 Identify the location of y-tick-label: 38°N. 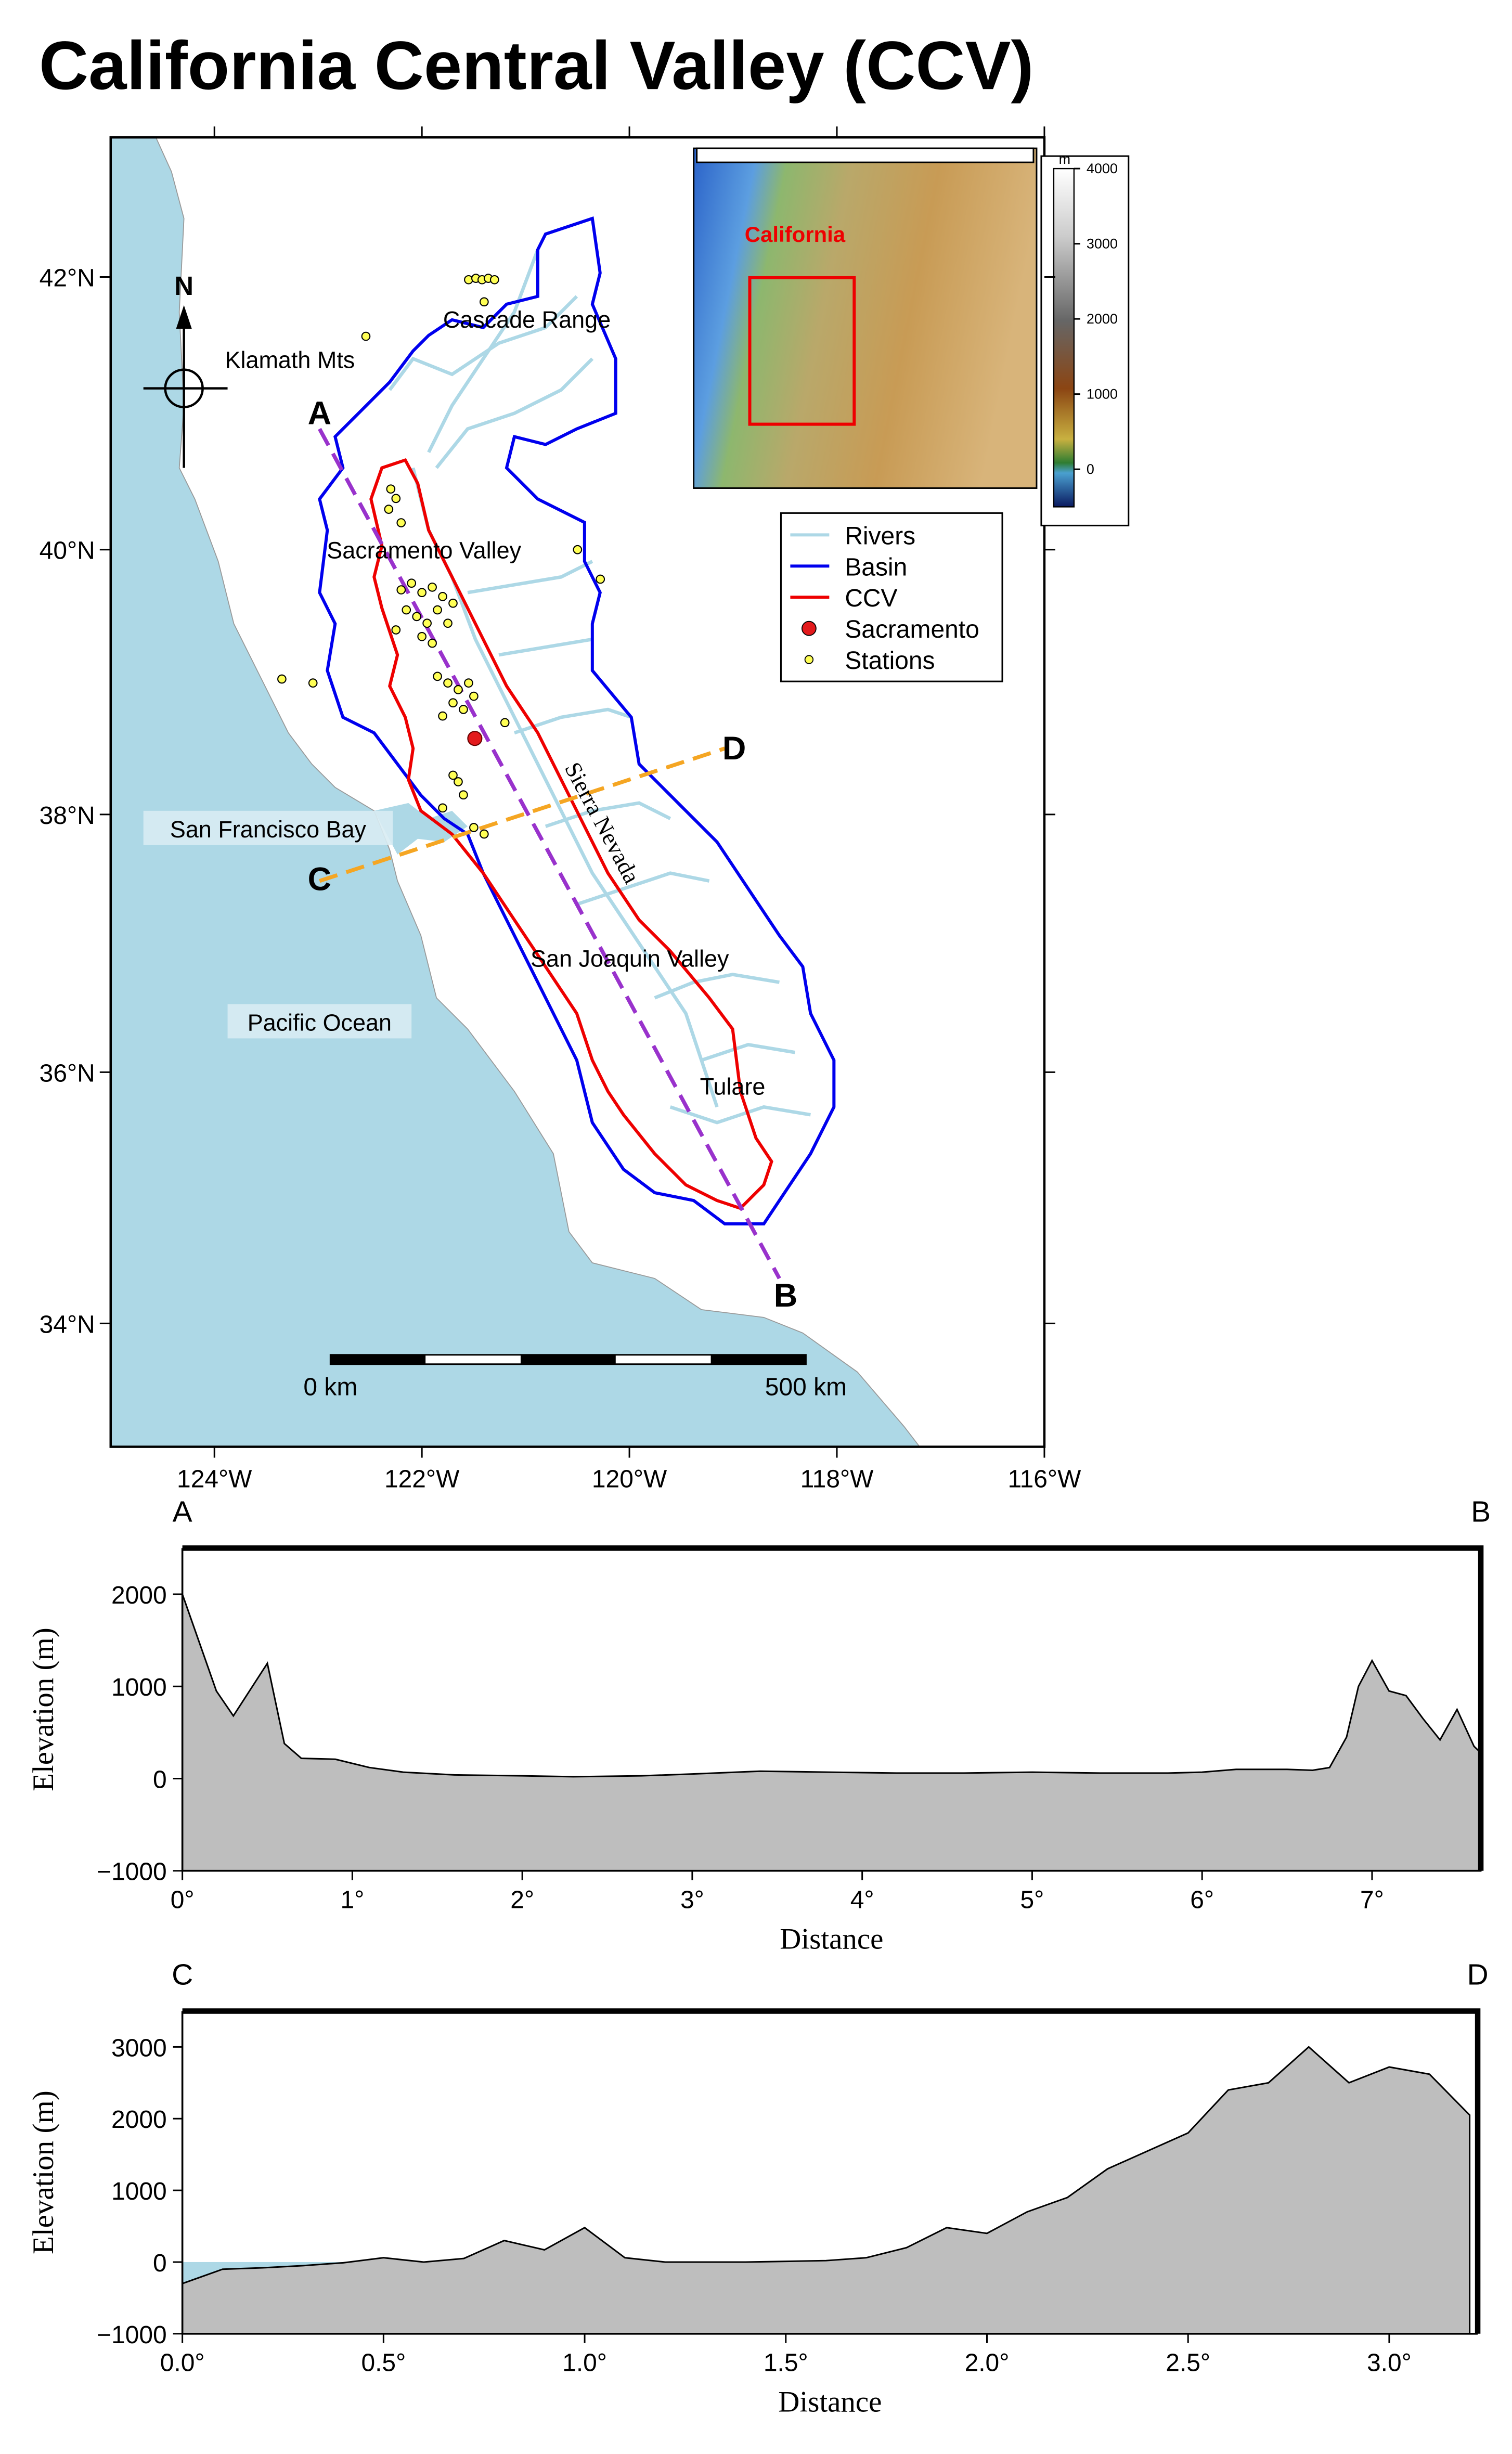
(67, 816).